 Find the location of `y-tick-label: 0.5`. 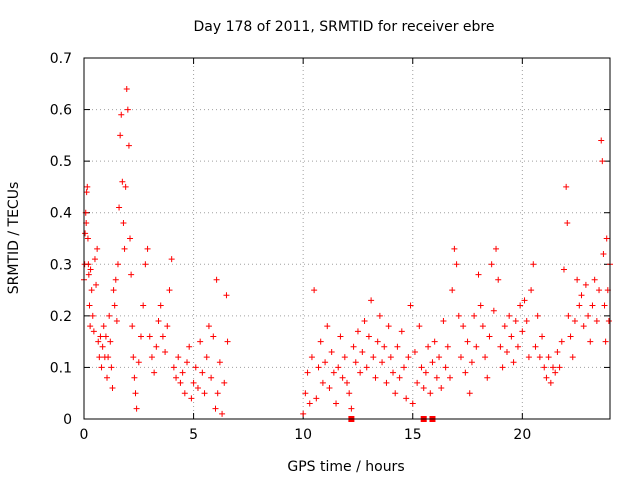

y-tick-label: 0.5 is located at coordinates (61, 162).